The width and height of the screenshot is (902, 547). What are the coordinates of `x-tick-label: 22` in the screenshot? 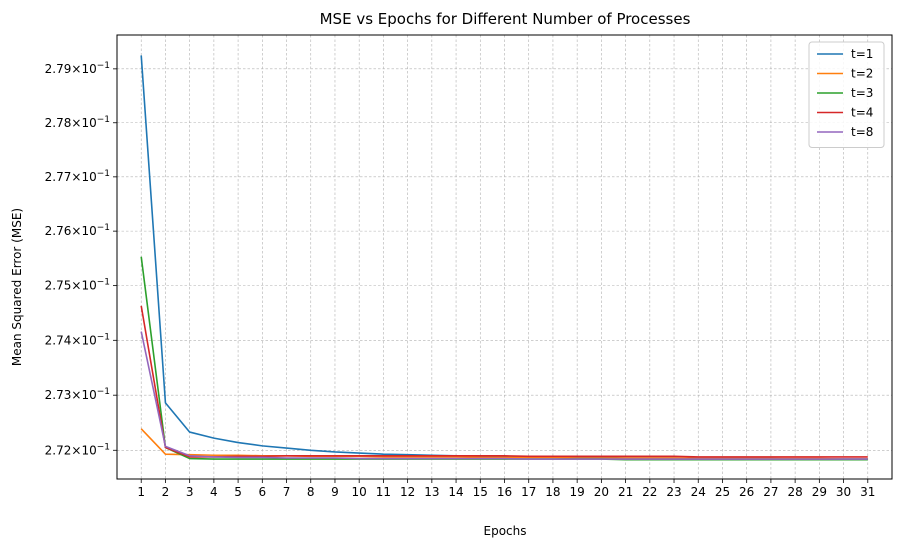 It's located at (649, 492).